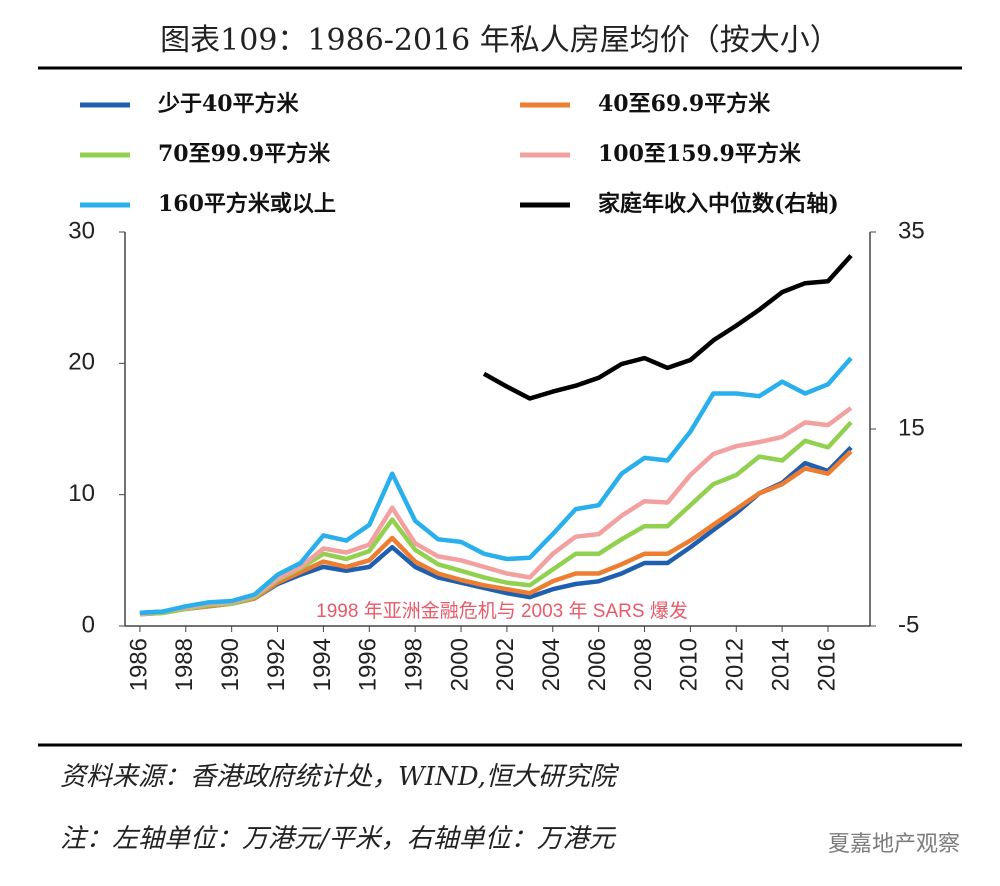 This screenshot has width=1000, height=886. Describe the element at coordinates (597, 664) in the screenshot. I see `x-tick-label: 2006` at that location.